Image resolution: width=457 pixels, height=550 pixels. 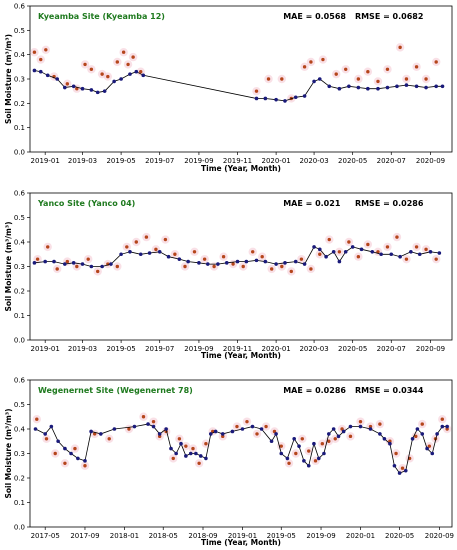 What do you see at coordinates (20, 430) in the screenshot?
I see `y-tick-label: 0.4` at bounding box center [20, 430].